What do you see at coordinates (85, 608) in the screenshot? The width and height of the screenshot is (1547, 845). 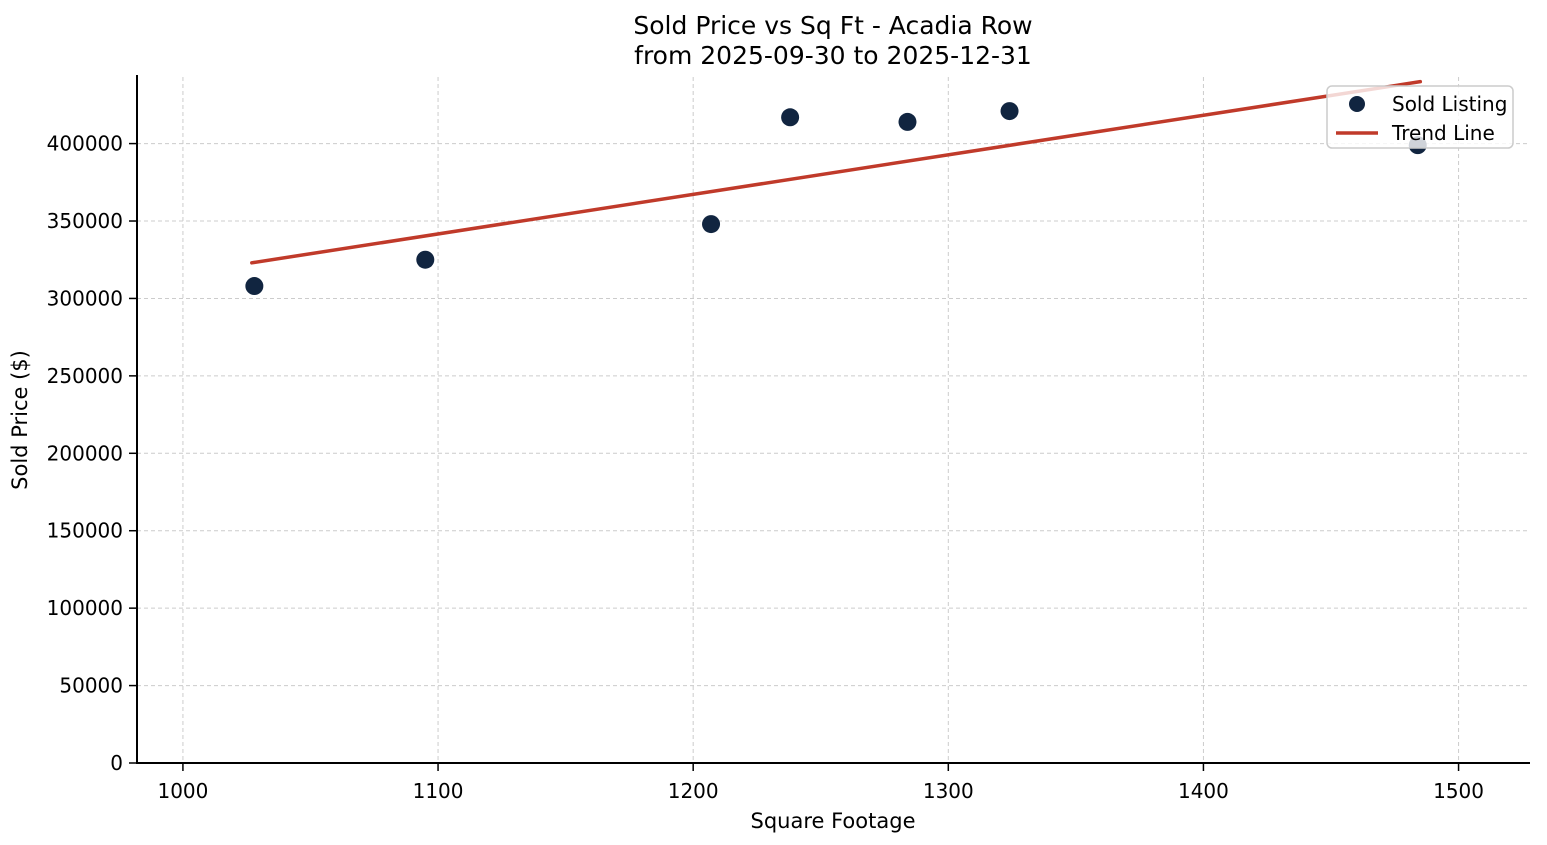 I see `y-tick-label: 100000` at bounding box center [85, 608].